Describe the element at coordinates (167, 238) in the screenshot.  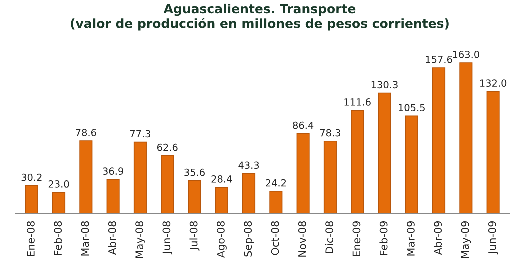
I see `x-tick-label: Jun-08` at that location.